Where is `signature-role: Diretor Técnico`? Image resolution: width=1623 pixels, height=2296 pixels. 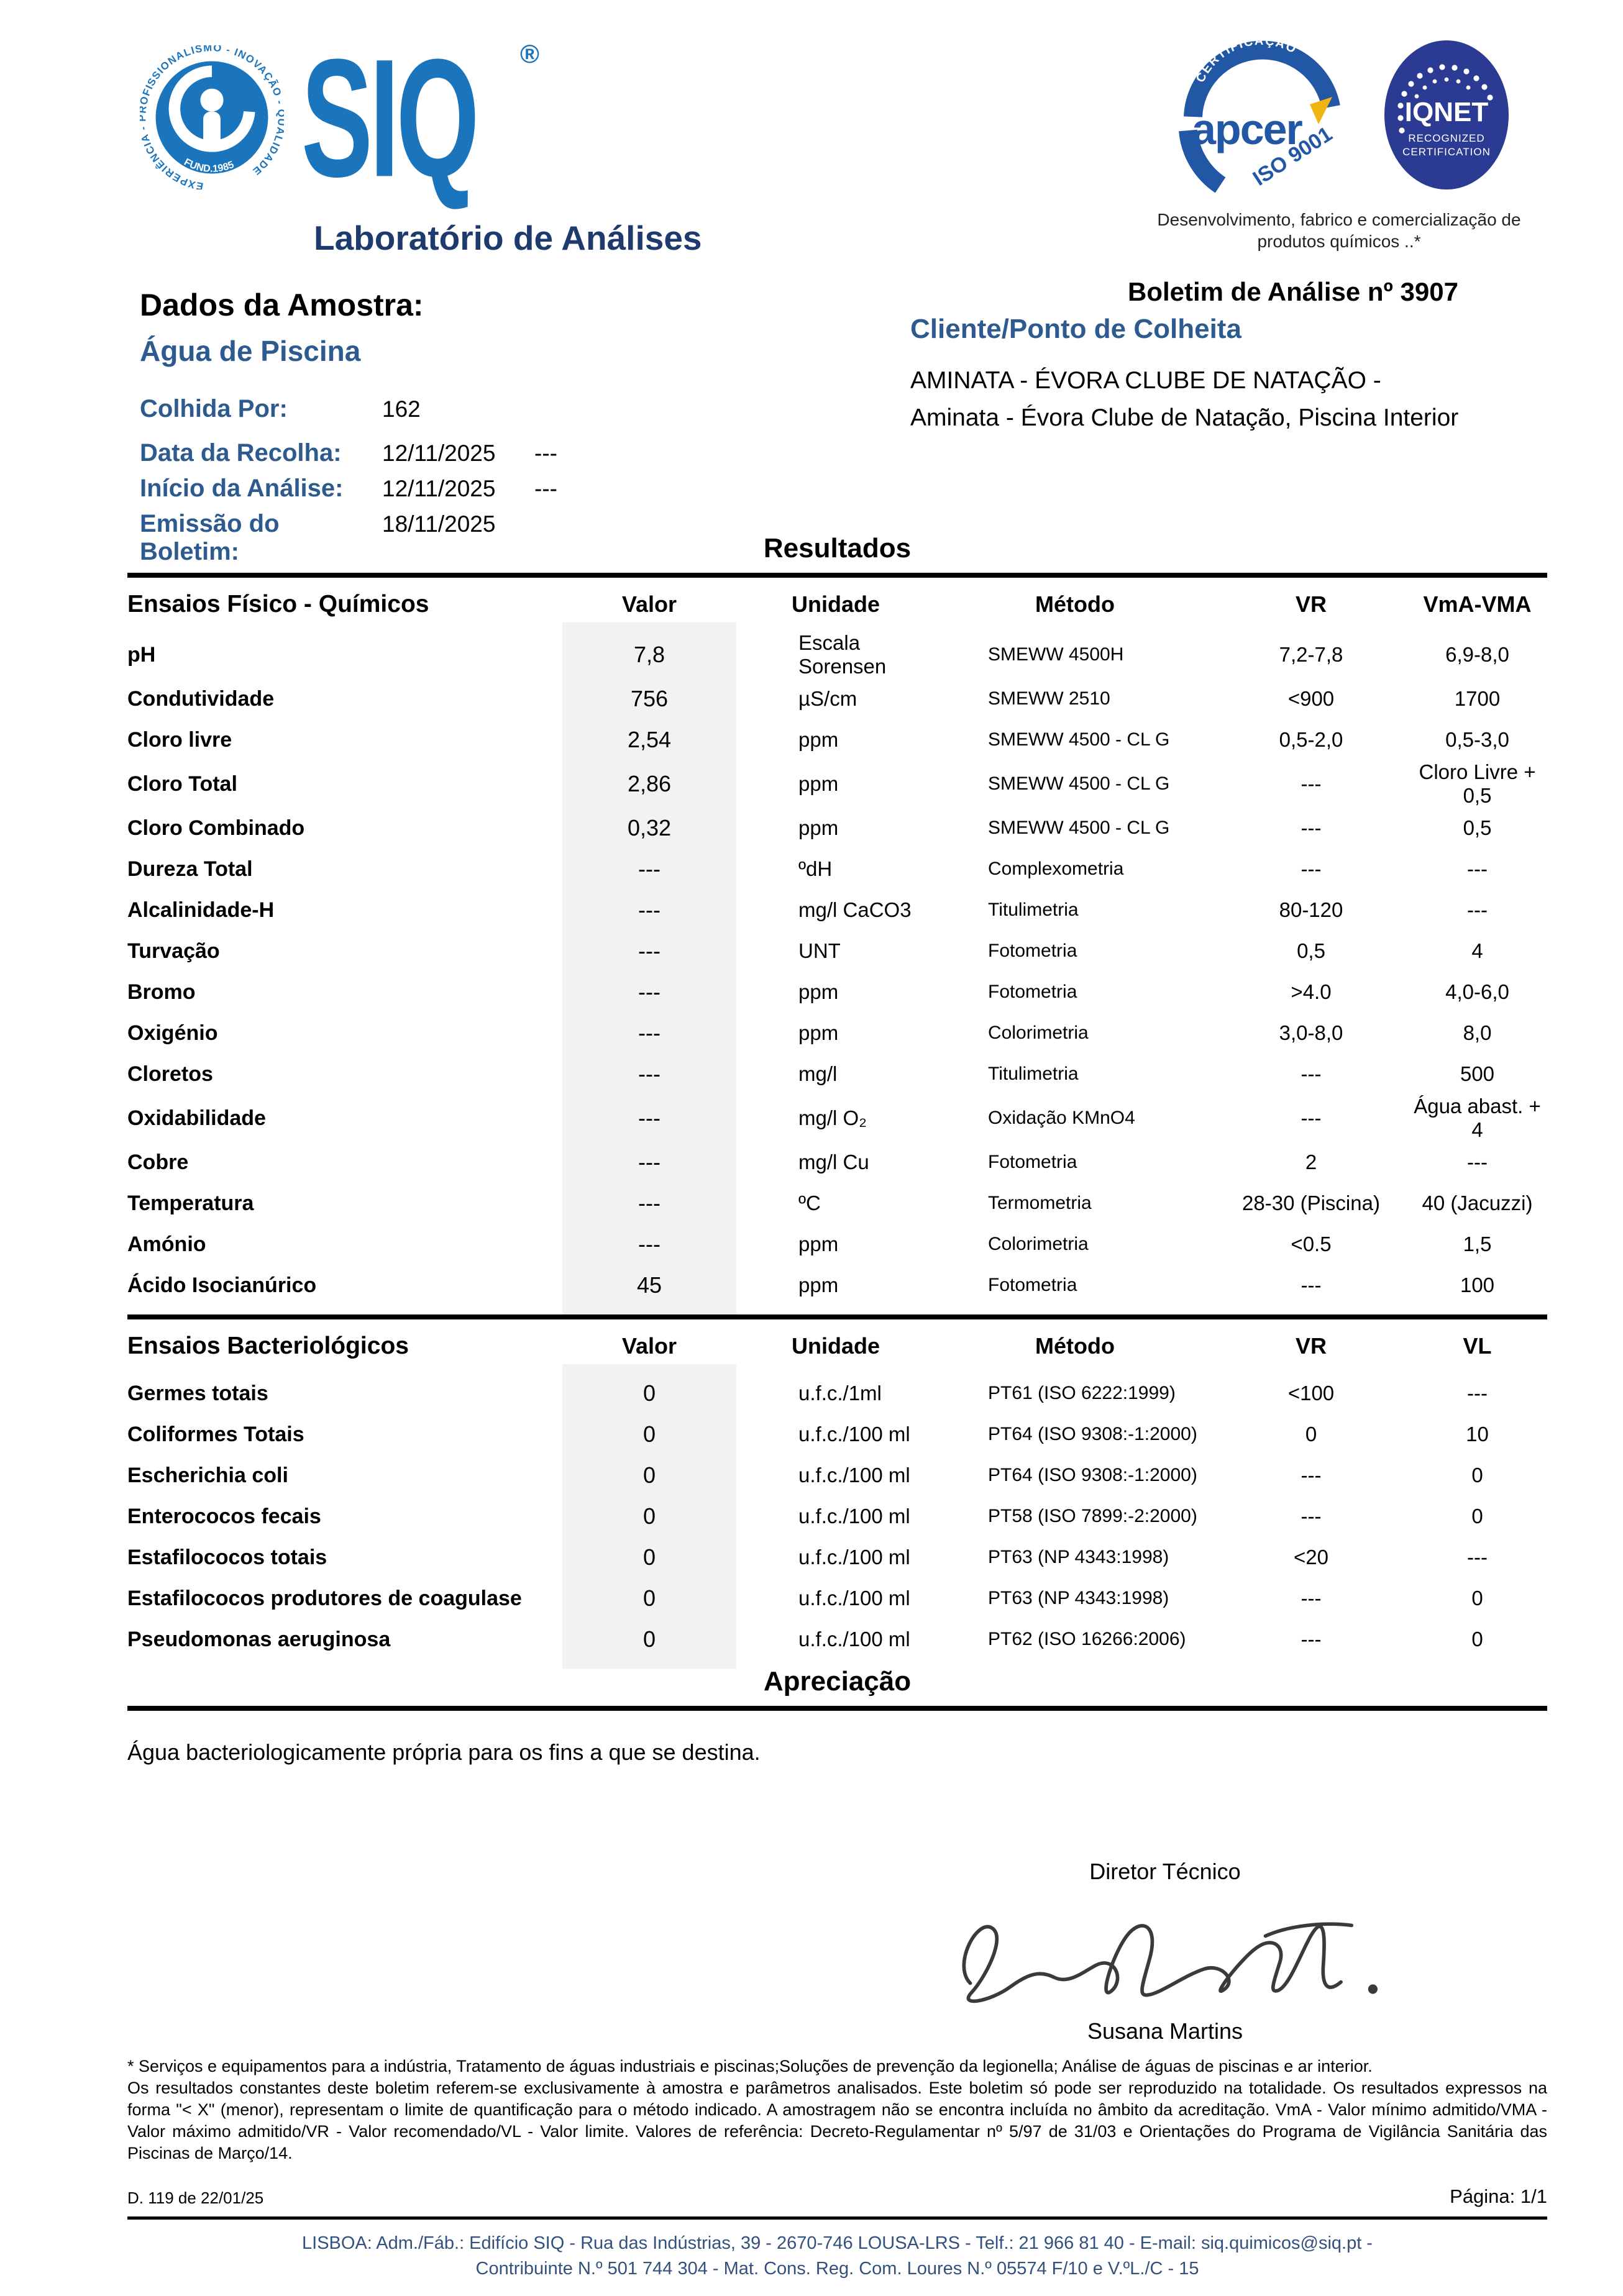
signature-role: Diretor Técnico is located at coordinates (1165, 1872).